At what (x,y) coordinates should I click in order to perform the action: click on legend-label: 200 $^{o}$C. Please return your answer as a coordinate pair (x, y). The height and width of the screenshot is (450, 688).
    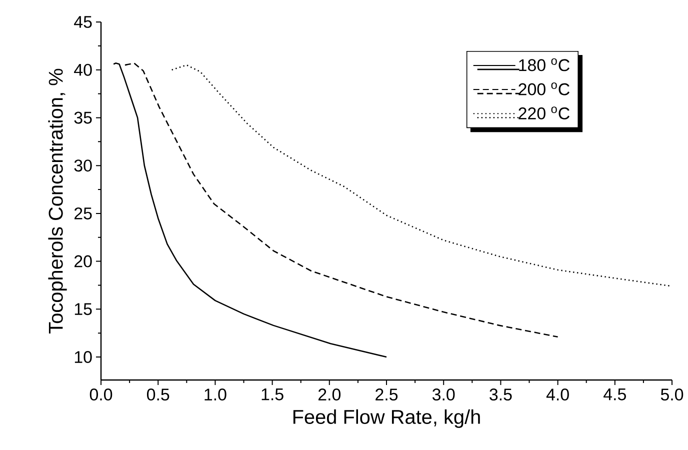
    Looking at the image, I should click on (544, 89).